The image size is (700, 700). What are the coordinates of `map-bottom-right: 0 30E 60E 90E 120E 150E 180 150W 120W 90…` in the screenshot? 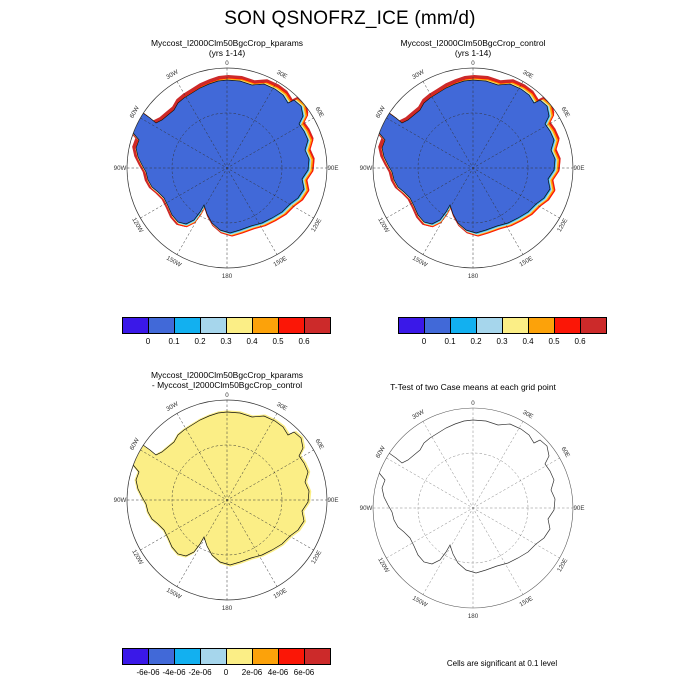 It's located at (473, 515).